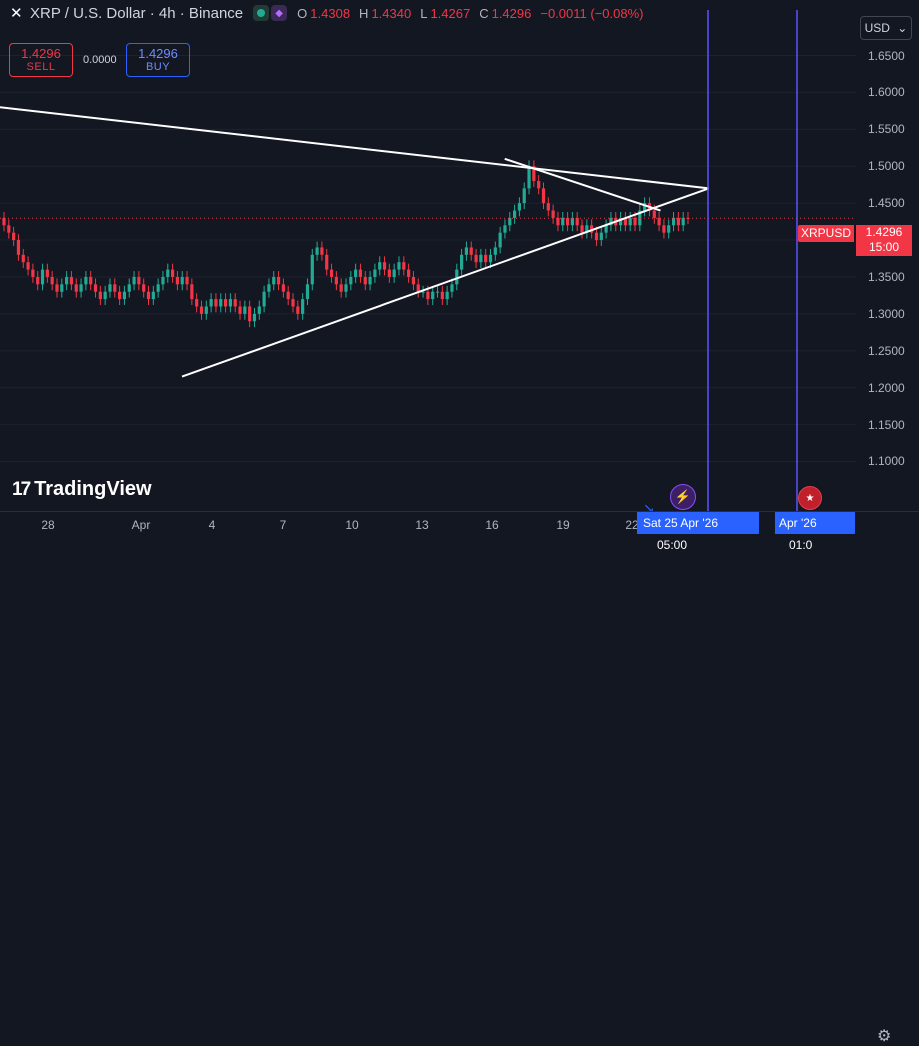 This screenshot has width=919, height=1046. I want to click on crosshair-date-label: Sat 25 Apr '26 05:00, so click(698, 532).